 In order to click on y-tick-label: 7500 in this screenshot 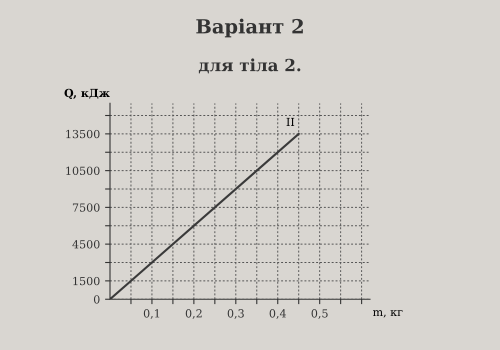, I will do `click(86, 207)`.